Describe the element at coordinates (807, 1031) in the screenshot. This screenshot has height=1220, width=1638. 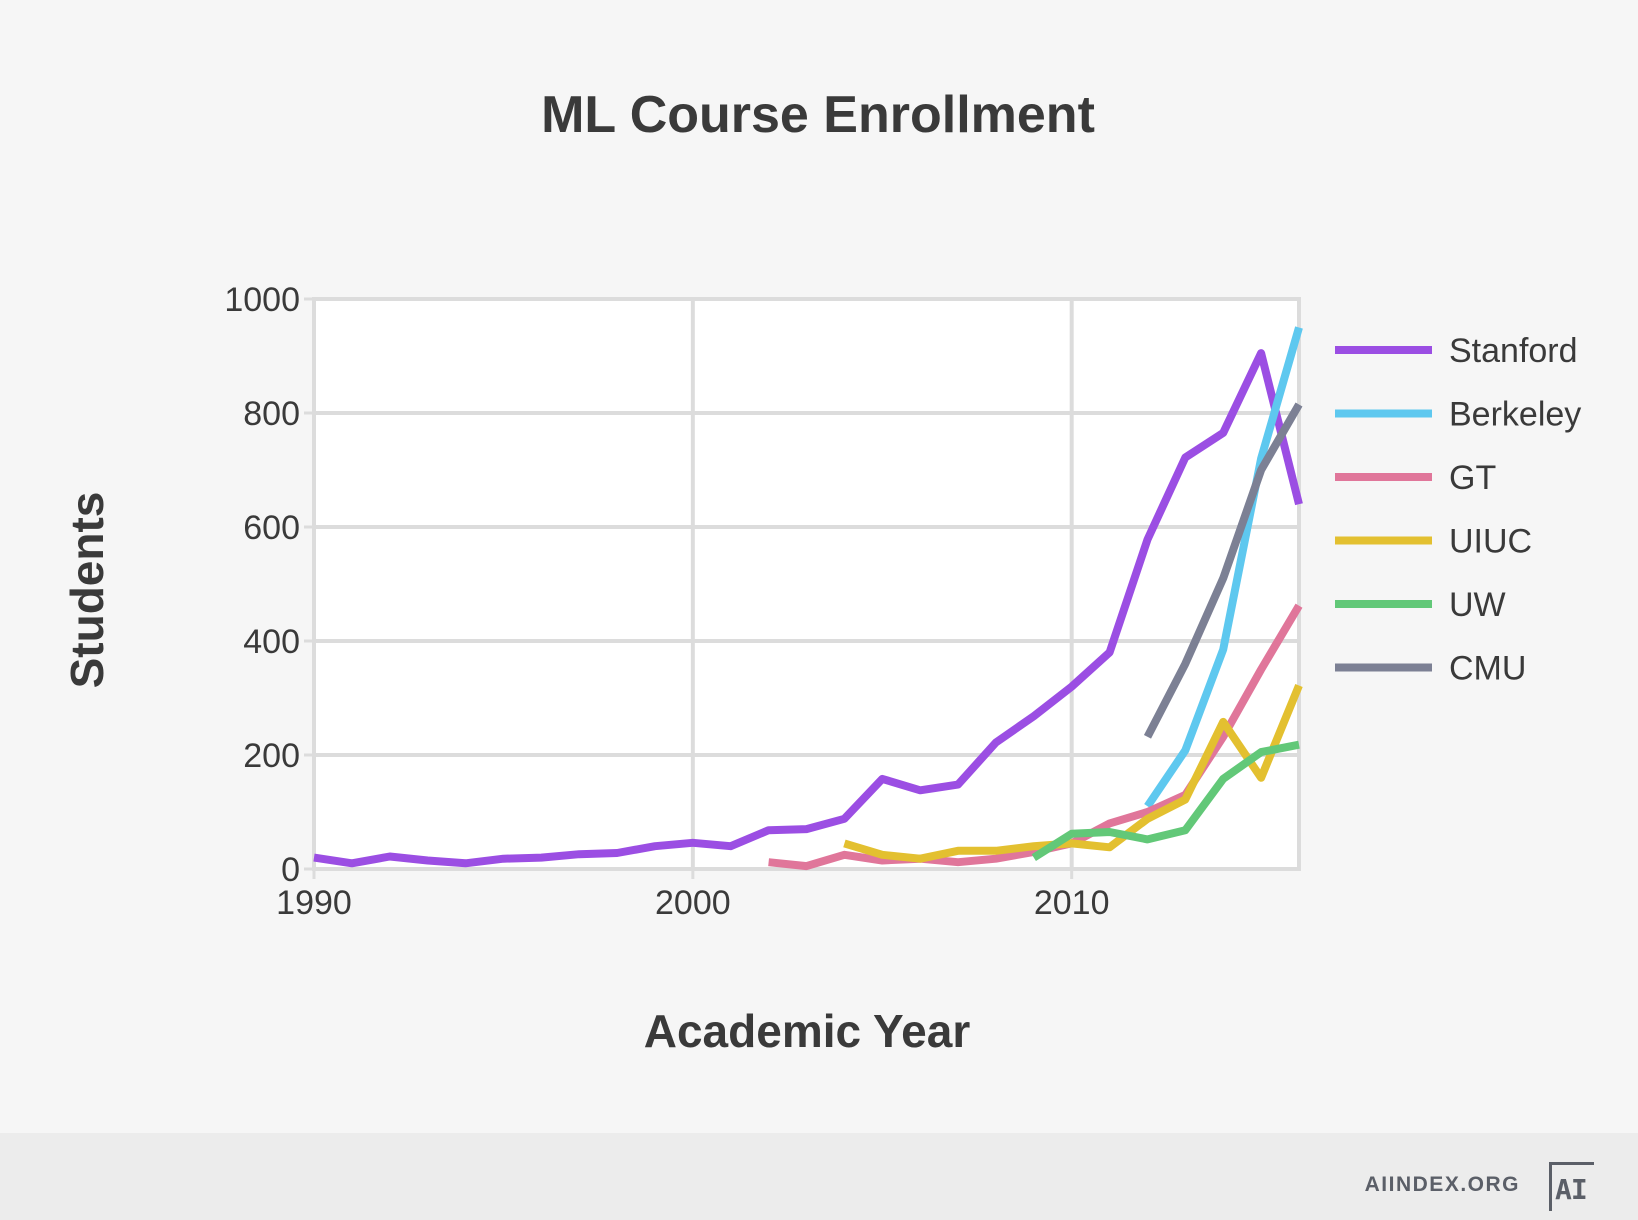
I see `x-axis-label: Academic Year` at that location.